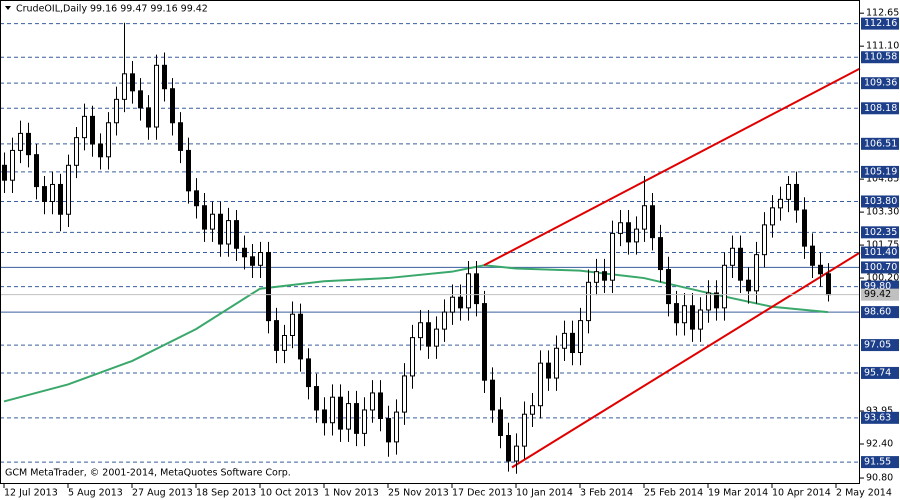 Image resolution: width=900 pixels, height=500 pixels. Describe the element at coordinates (864, 493) in the screenshot. I see `x-tick-label: 2 May 2014` at that location.